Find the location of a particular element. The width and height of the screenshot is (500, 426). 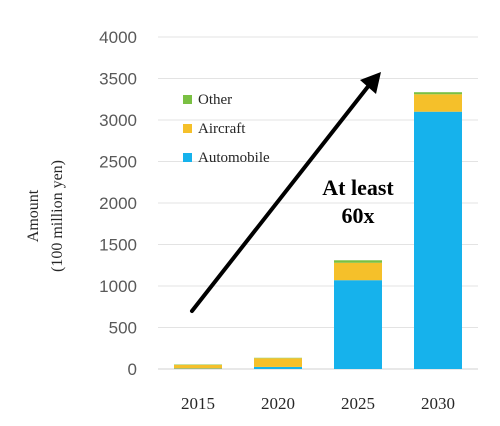

y-tick-label: 3000 is located at coordinates (118, 120).